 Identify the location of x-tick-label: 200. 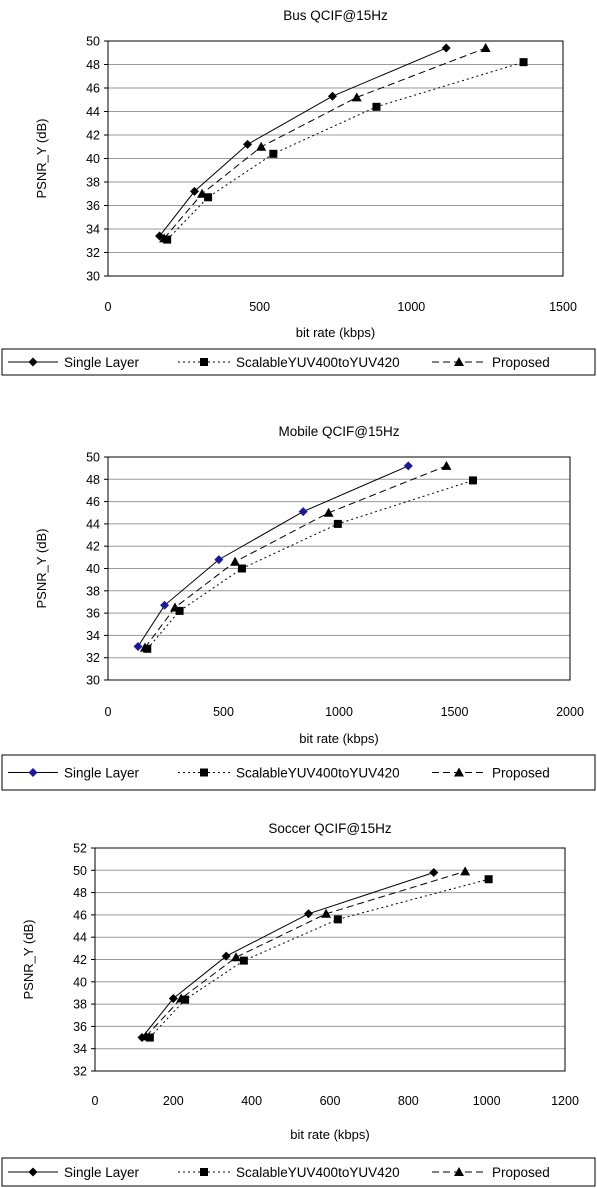
(173, 1101).